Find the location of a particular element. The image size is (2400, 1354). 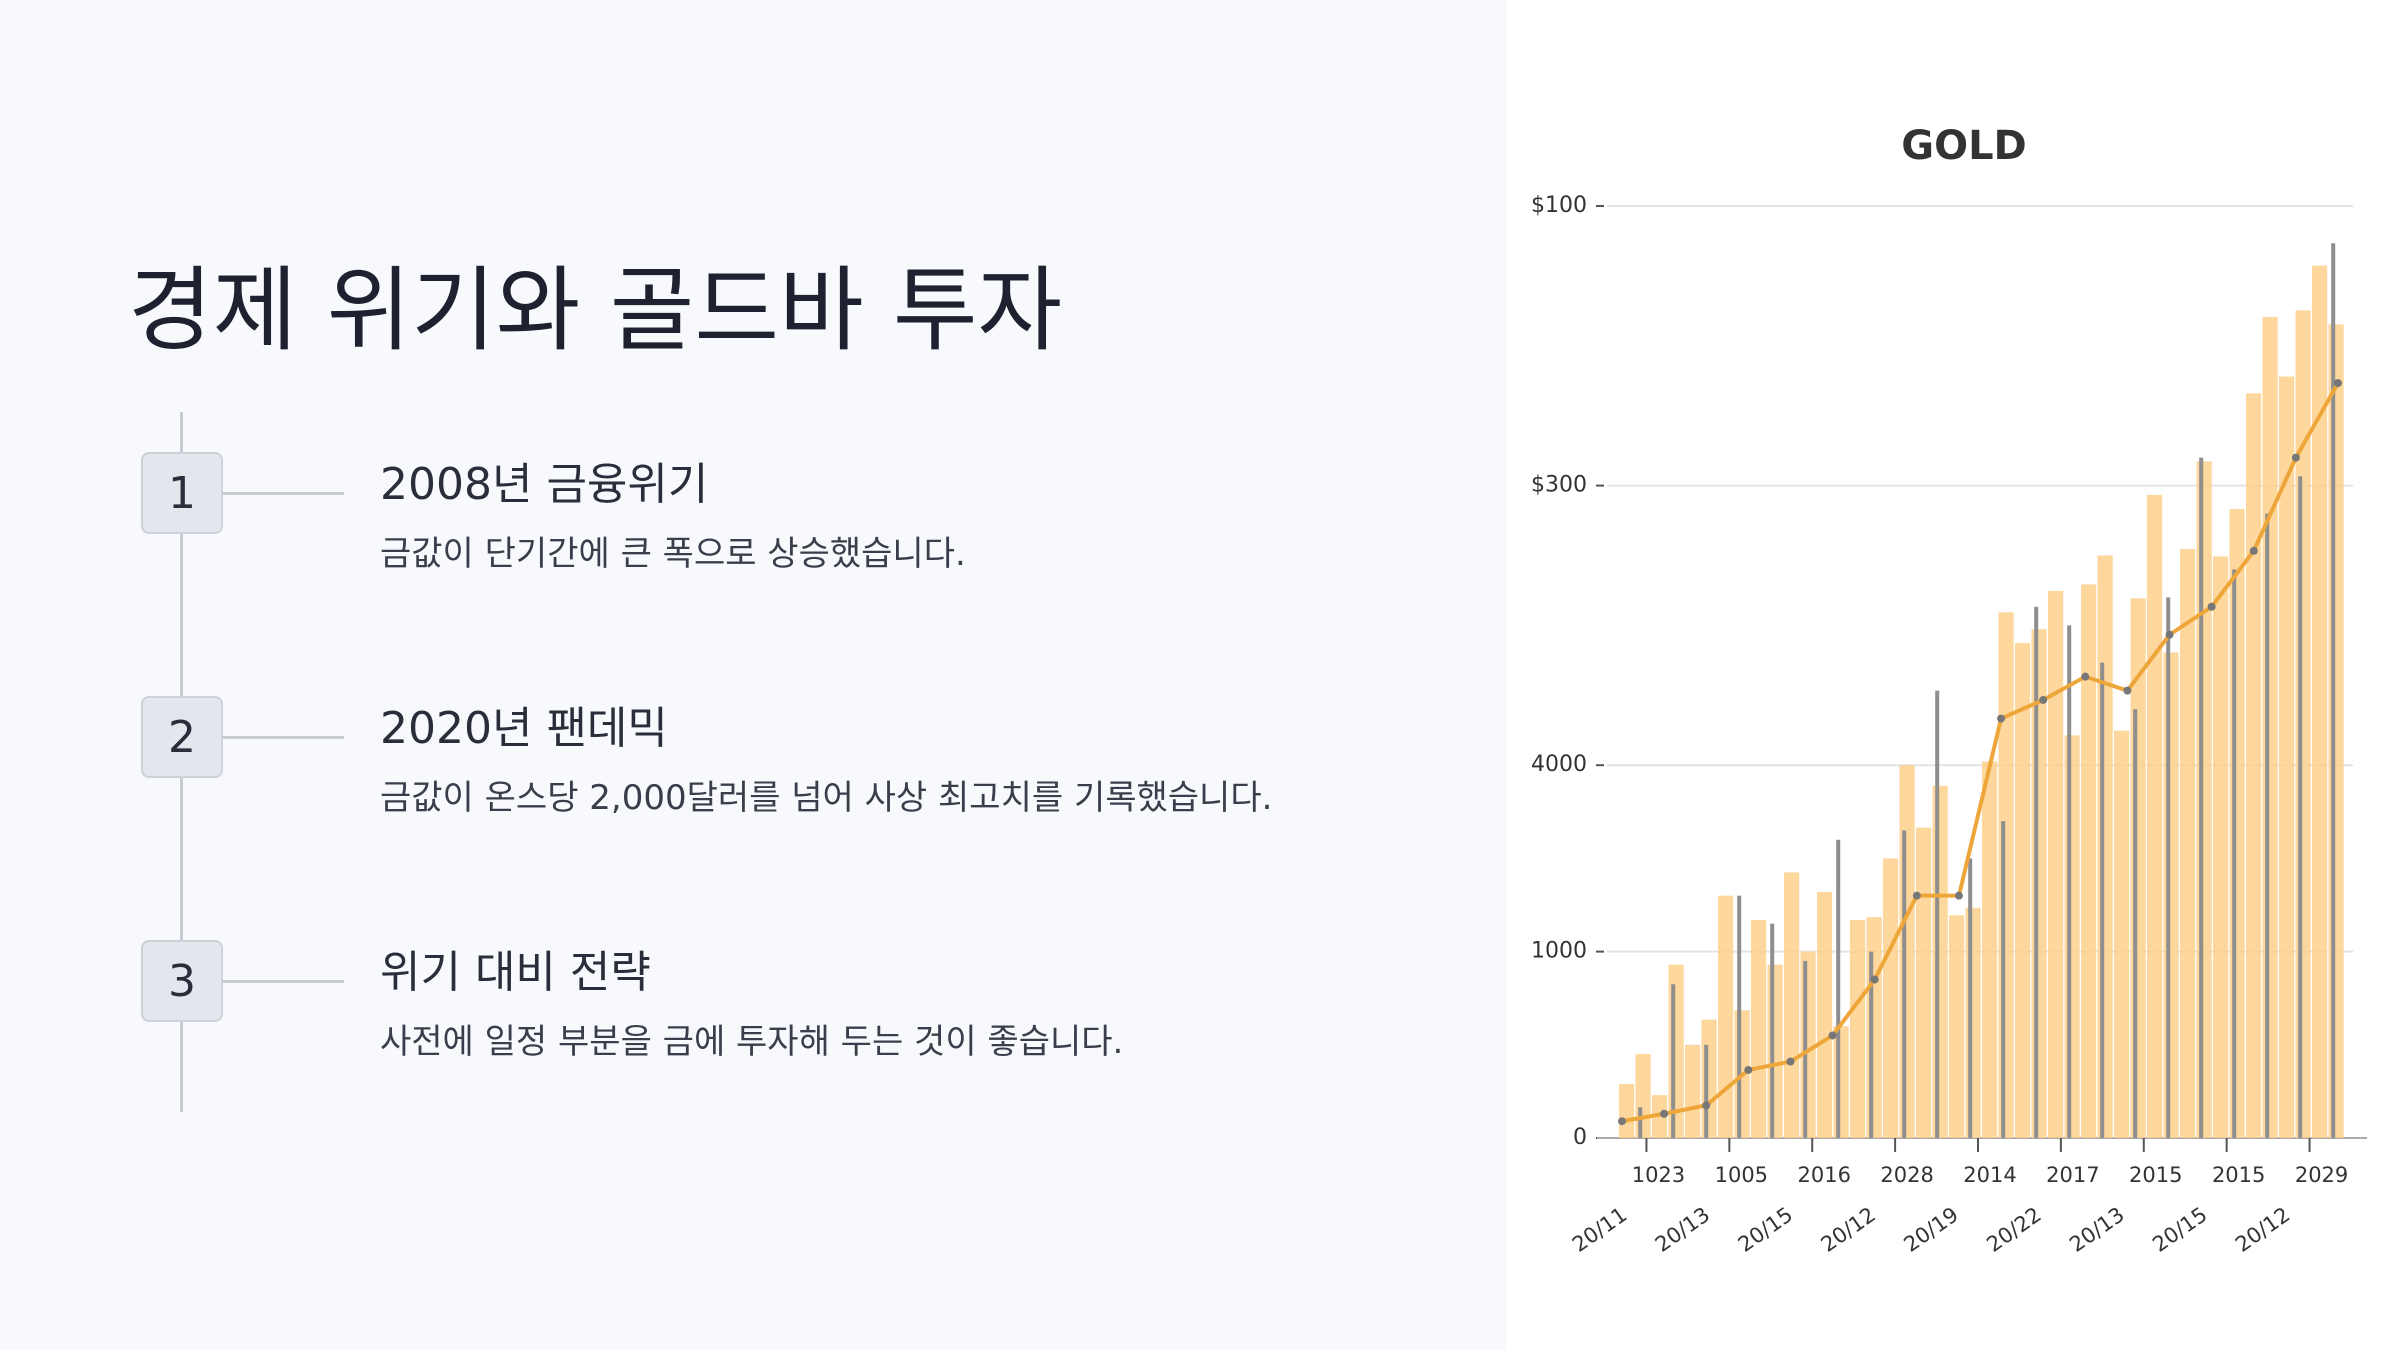

y-tick-label: $300 is located at coordinates (1559, 485).